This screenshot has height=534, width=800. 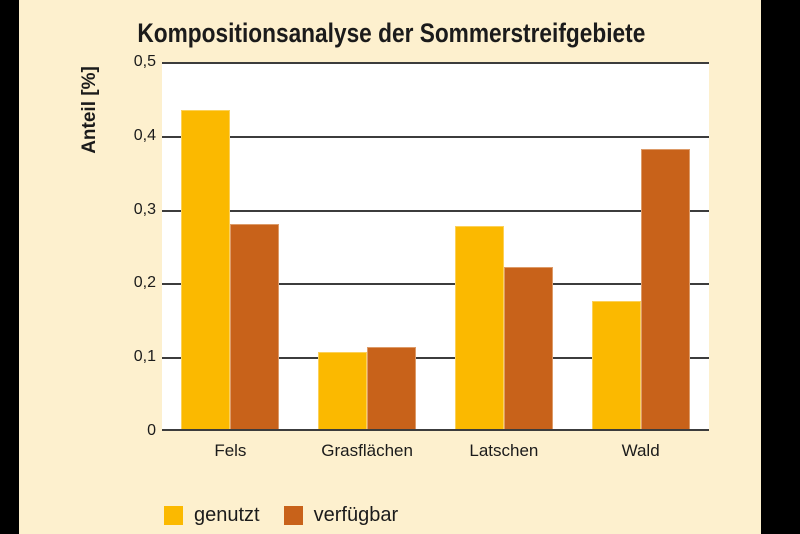 I want to click on bar-genutzt-latschen, so click(x=479, y=328).